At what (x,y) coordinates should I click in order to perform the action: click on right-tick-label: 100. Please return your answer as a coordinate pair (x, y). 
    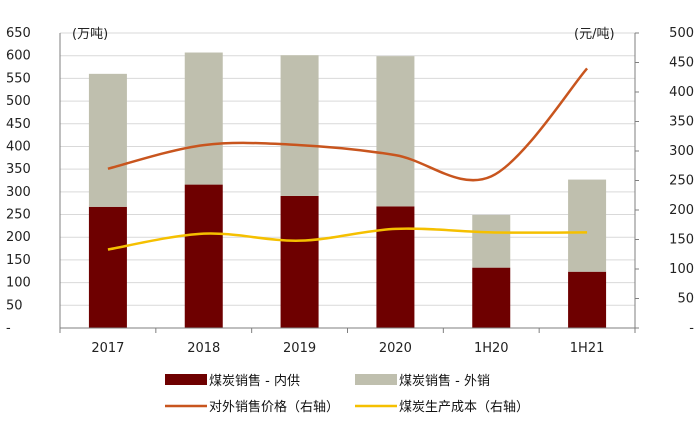
    Looking at the image, I should click on (681, 269).